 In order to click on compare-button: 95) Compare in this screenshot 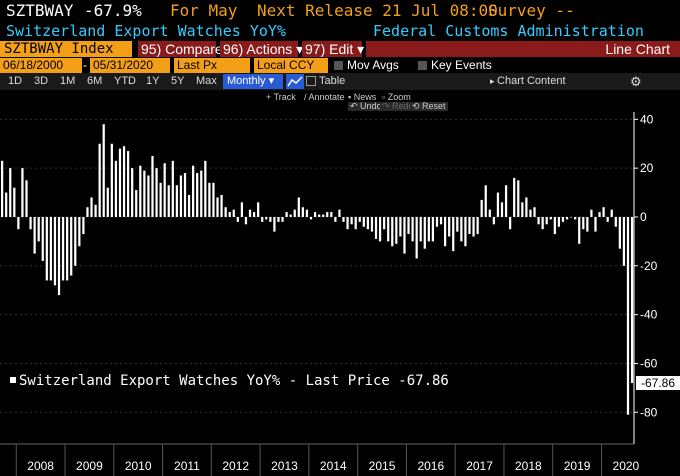, I will do `click(180, 49)`.